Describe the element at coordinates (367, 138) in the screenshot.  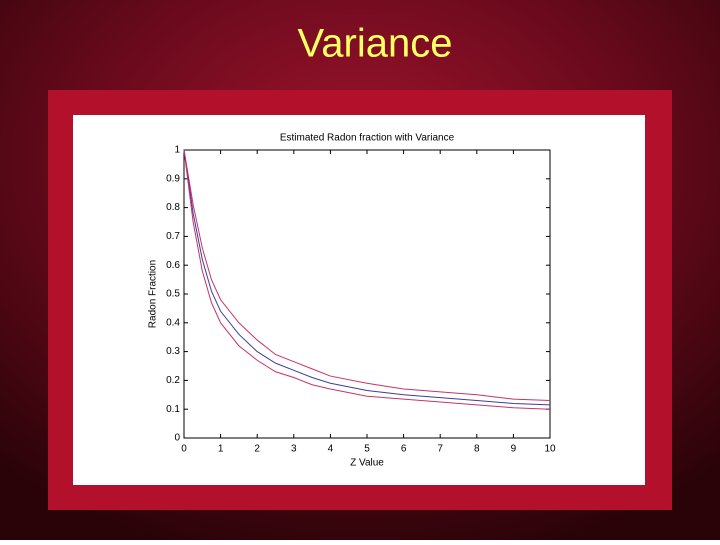
I see `chart-title: Estimated Radon fraction with Variance` at that location.